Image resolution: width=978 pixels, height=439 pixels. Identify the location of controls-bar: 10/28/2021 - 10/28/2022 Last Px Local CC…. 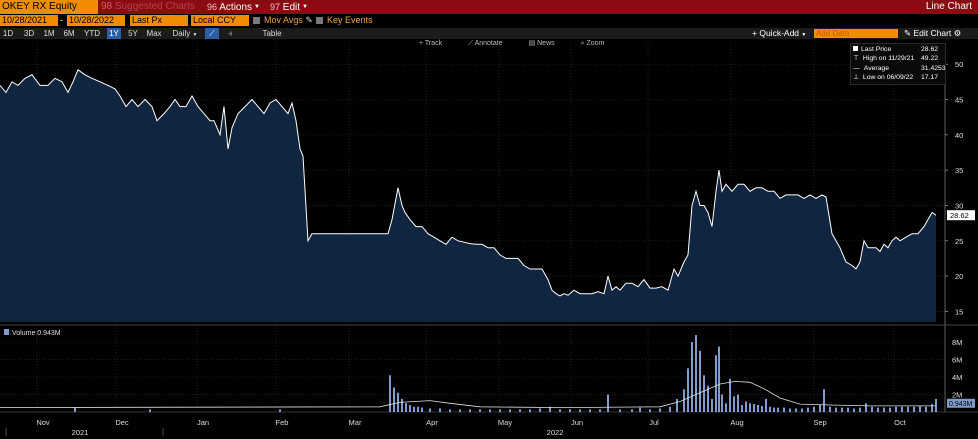
(489, 21).